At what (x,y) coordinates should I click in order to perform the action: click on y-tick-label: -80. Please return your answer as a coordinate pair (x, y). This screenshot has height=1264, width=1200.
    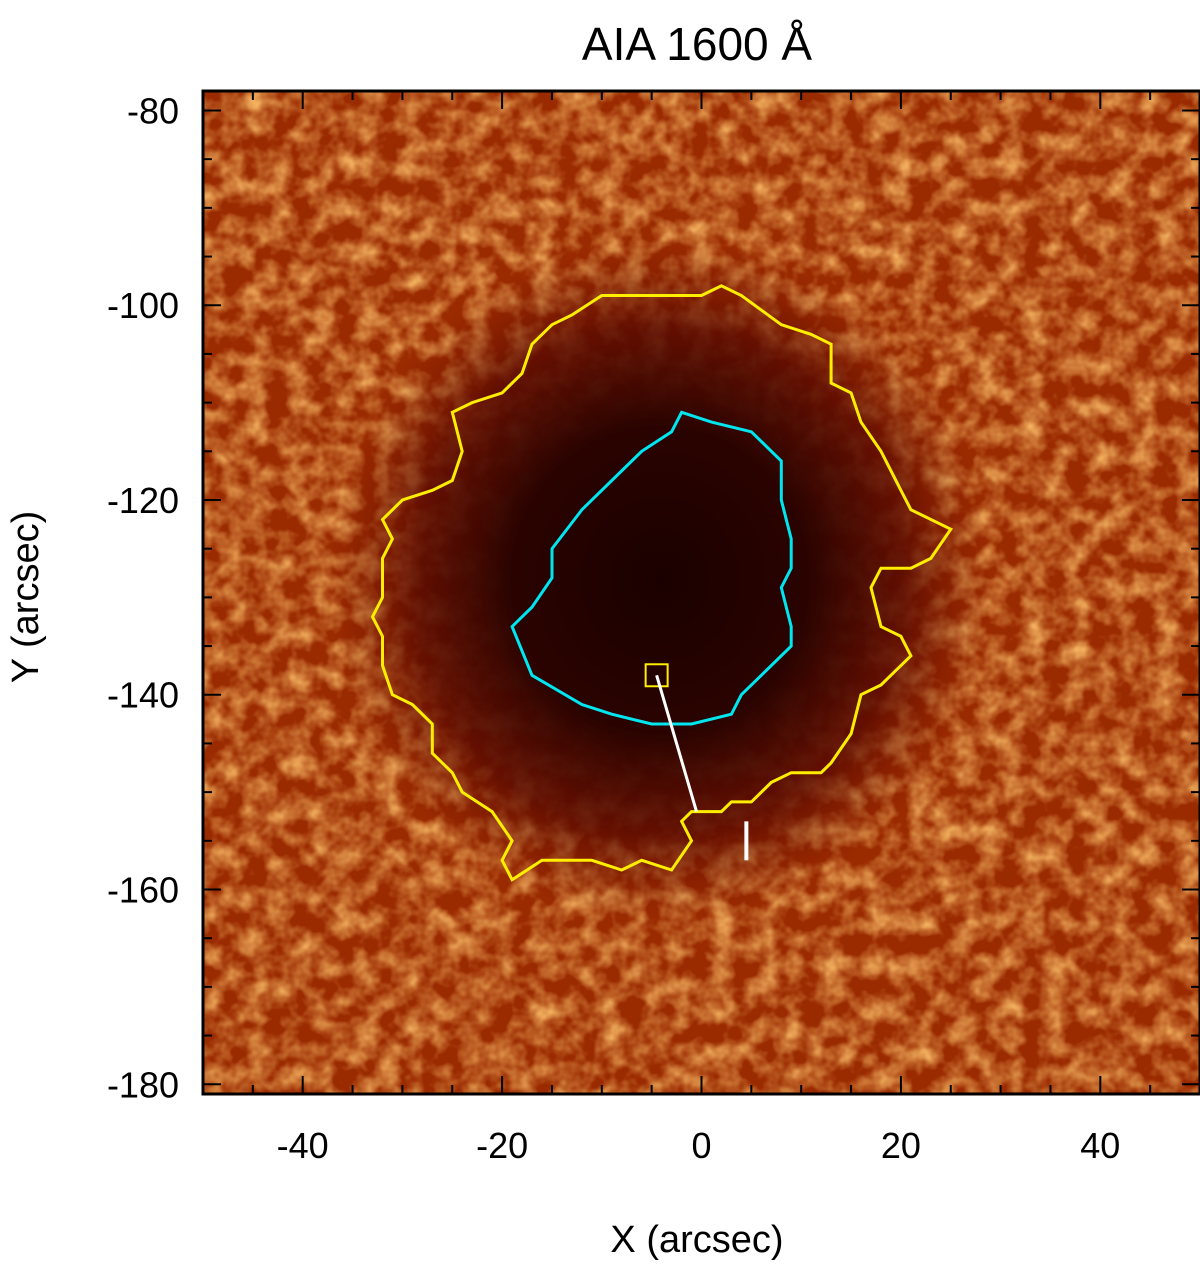
    Looking at the image, I should click on (153, 110).